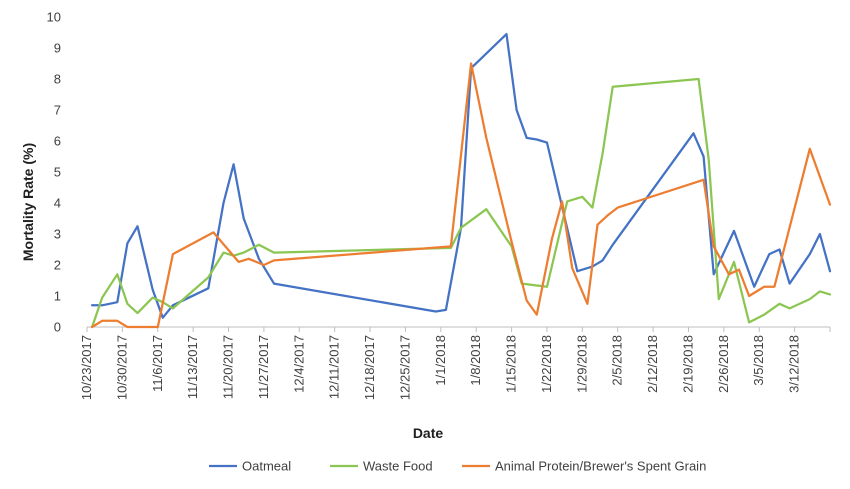 Image resolution: width=850 pixels, height=489 pixels. What do you see at coordinates (687, 364) in the screenshot?
I see `x-tick-label: 2/19/2018` at bounding box center [687, 364].